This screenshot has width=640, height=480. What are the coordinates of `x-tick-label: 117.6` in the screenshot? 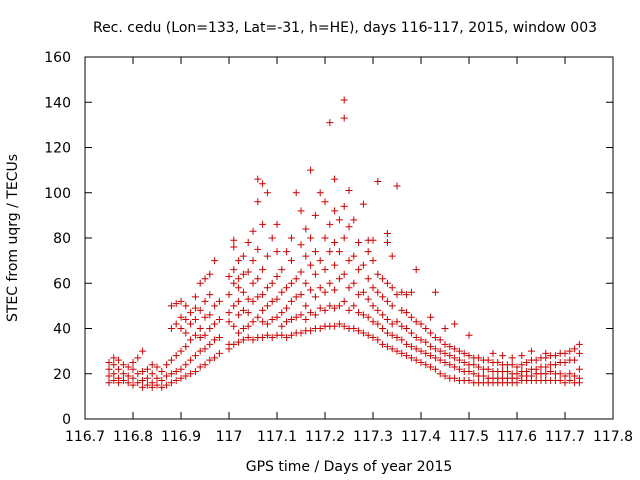 It's located at (517, 437).